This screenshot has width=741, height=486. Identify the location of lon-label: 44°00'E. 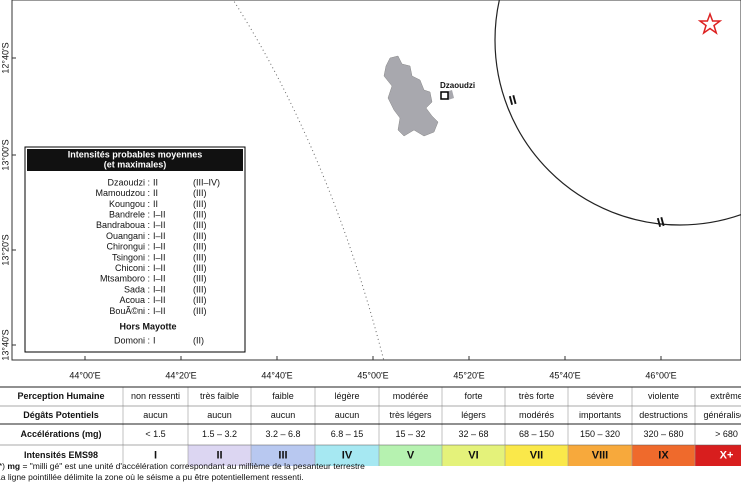
(84, 375).